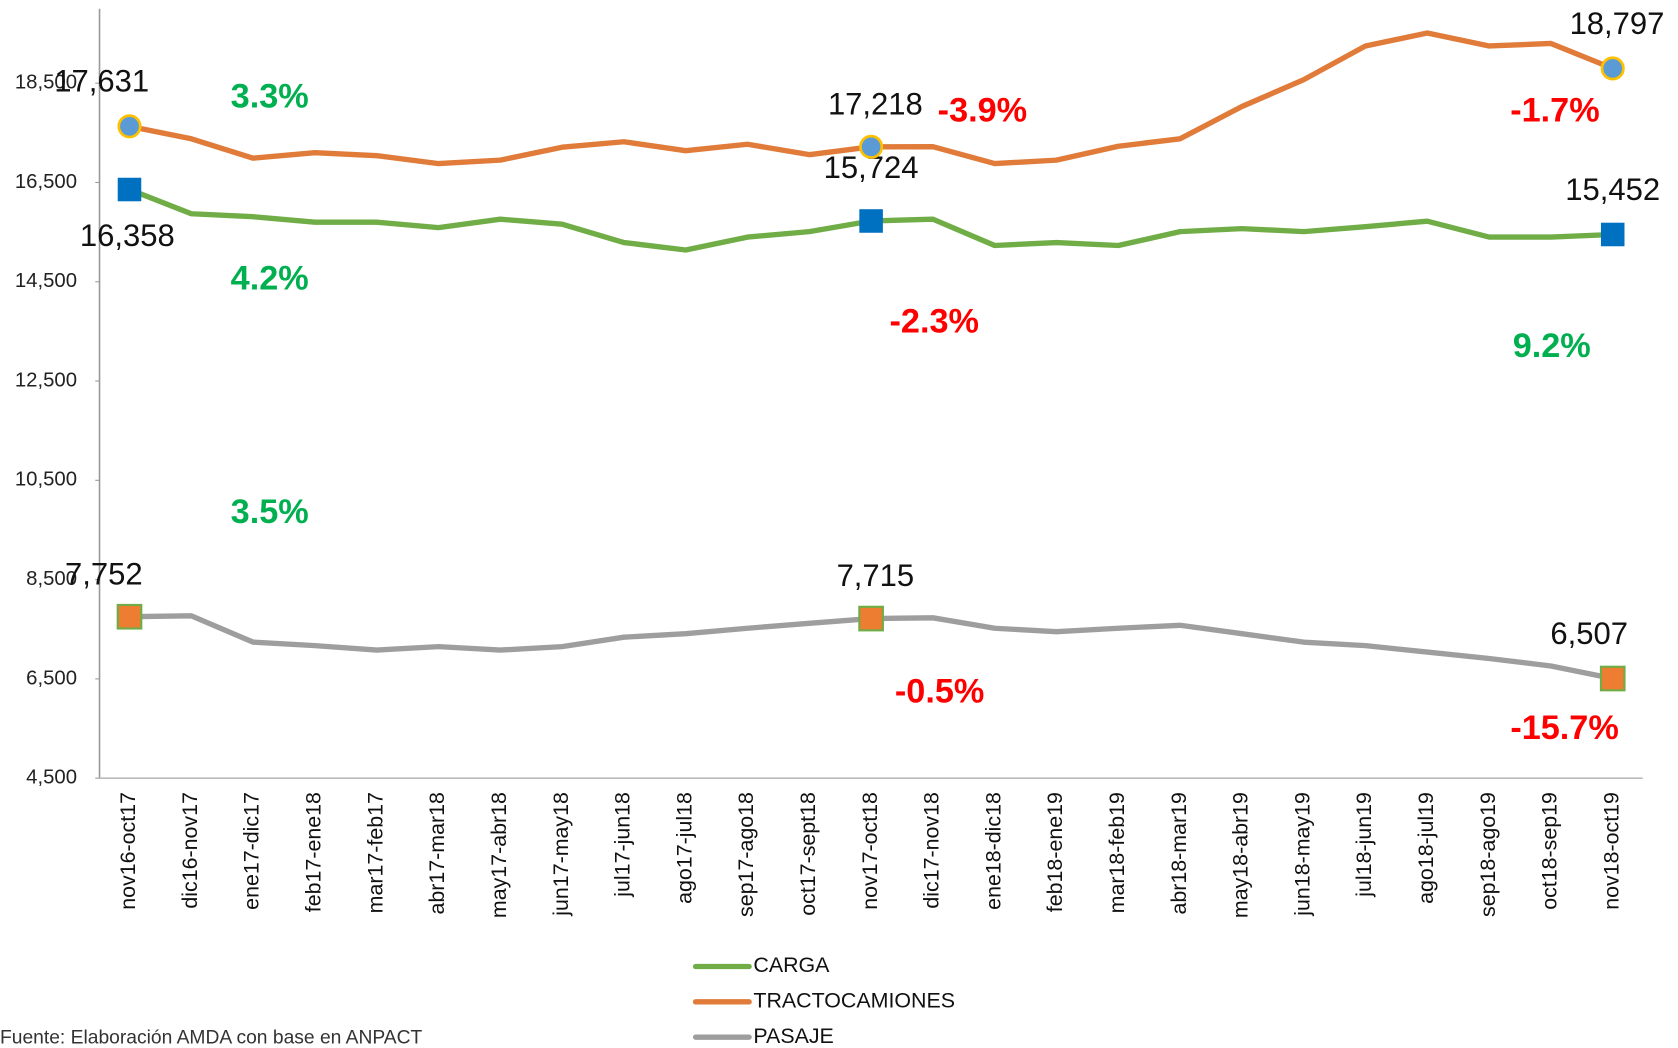 The height and width of the screenshot is (1048, 1678). Describe the element at coordinates (46, 380) in the screenshot. I see `y-tick-label: 12,500` at that location.